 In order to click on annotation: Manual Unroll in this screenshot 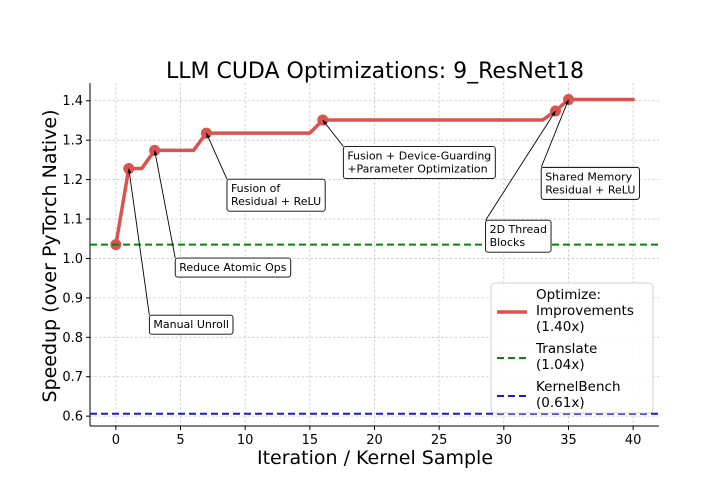, I will do `click(180, 251)`.